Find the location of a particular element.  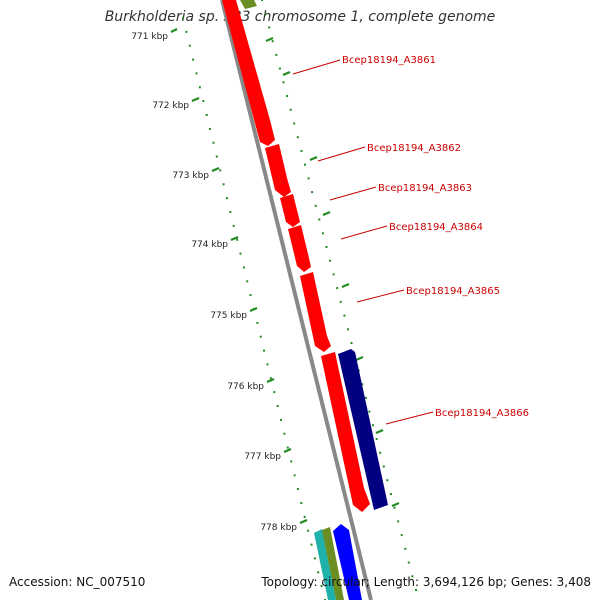

gene-olive-bottom is located at coordinates (333, 563).